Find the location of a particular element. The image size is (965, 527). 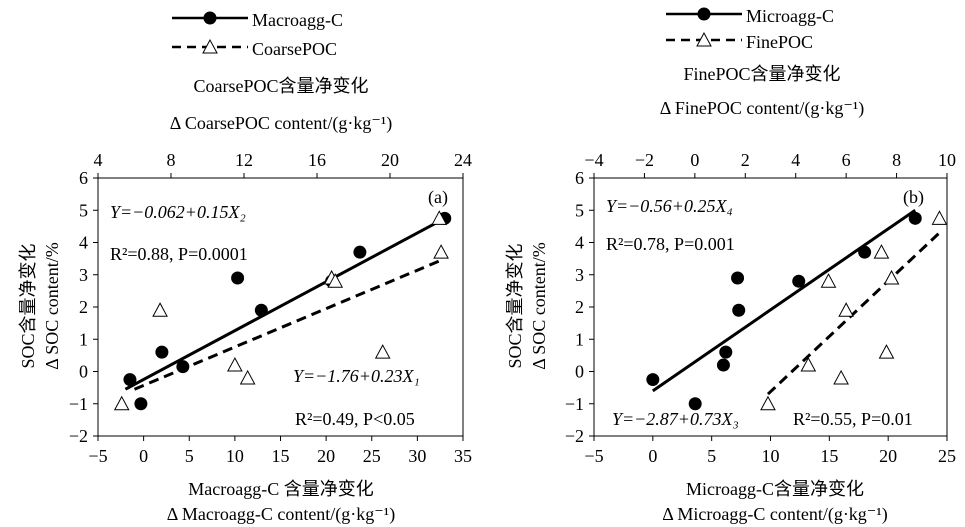

top-axis-title-en-a: Δ CoarsePOC content/(g·kg⁻¹) is located at coordinates (281, 123).